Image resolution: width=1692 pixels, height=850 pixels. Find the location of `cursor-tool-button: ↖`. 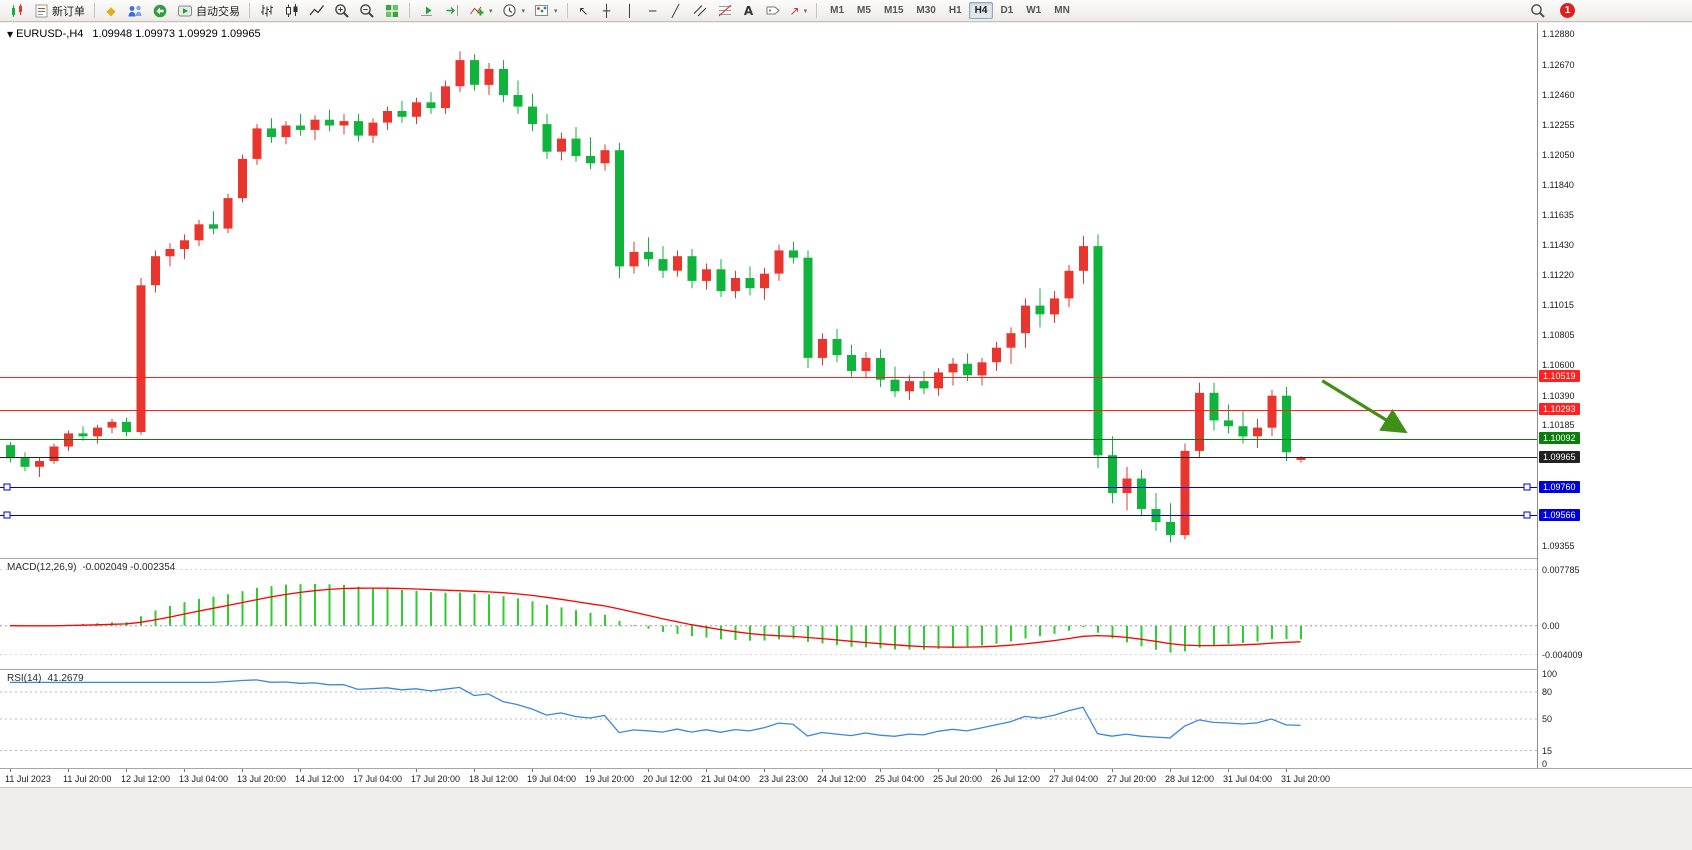

cursor-tool-button: ↖ is located at coordinates (584, 11).